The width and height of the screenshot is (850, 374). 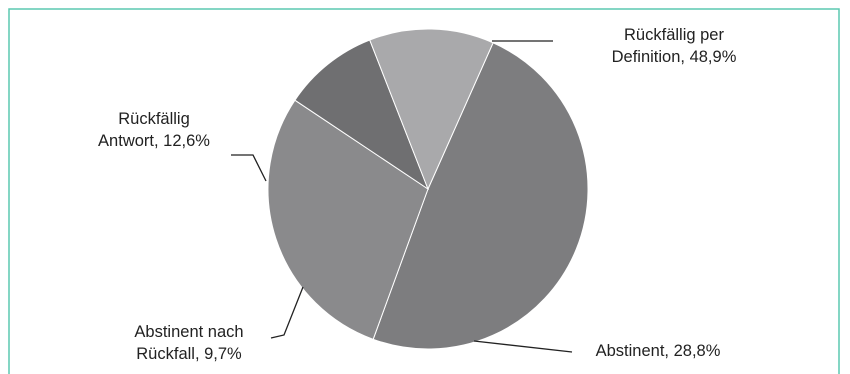 I want to click on slice-label-line: Abstinent, 28,8%, so click(x=658, y=351).